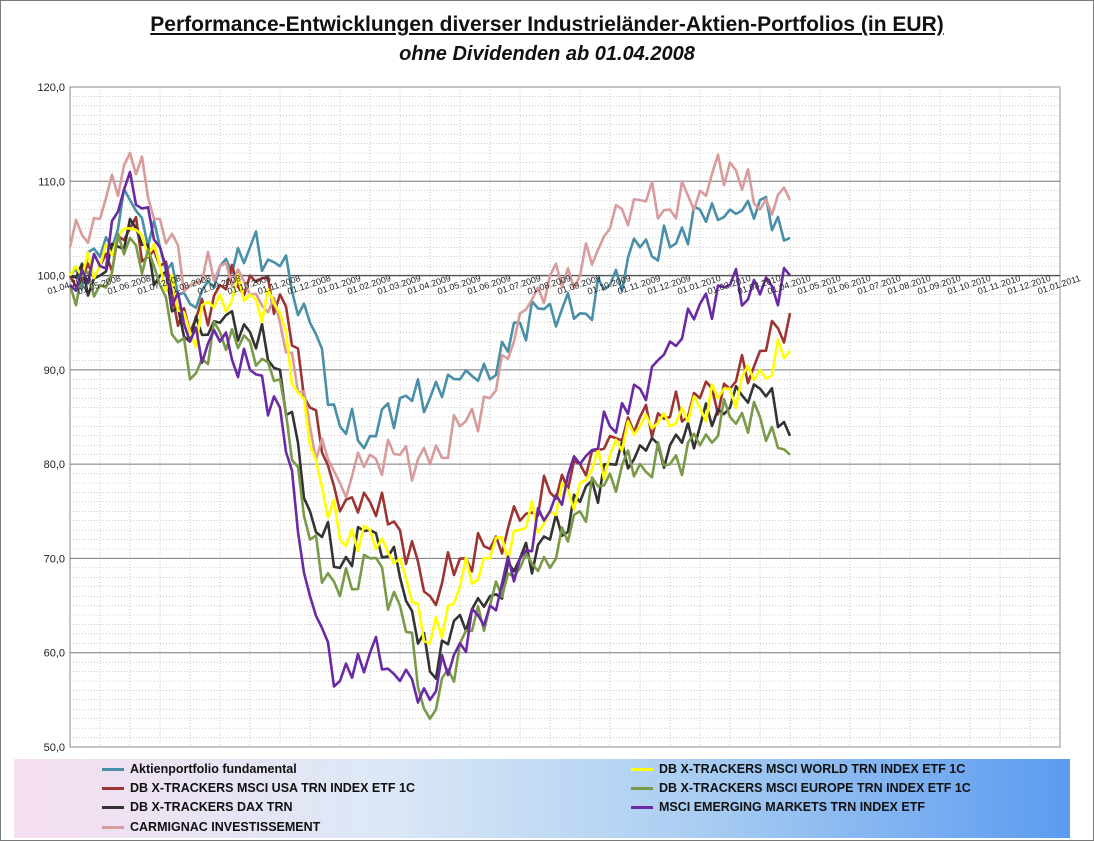 This screenshot has width=1094, height=841. Describe the element at coordinates (54, 748) in the screenshot. I see `y-tick-label: 50,0` at that location.